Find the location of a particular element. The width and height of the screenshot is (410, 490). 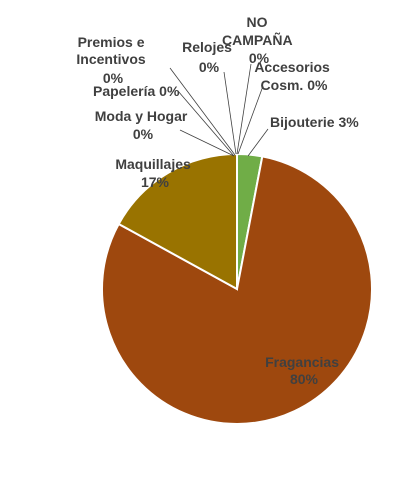

fragancias-pct: 80% is located at coordinates (304, 379).